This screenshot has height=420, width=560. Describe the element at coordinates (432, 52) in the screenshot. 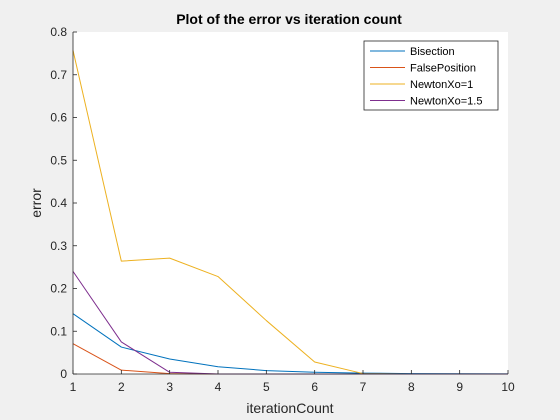

I see `legend-label-bisection: Bisection` at that location.